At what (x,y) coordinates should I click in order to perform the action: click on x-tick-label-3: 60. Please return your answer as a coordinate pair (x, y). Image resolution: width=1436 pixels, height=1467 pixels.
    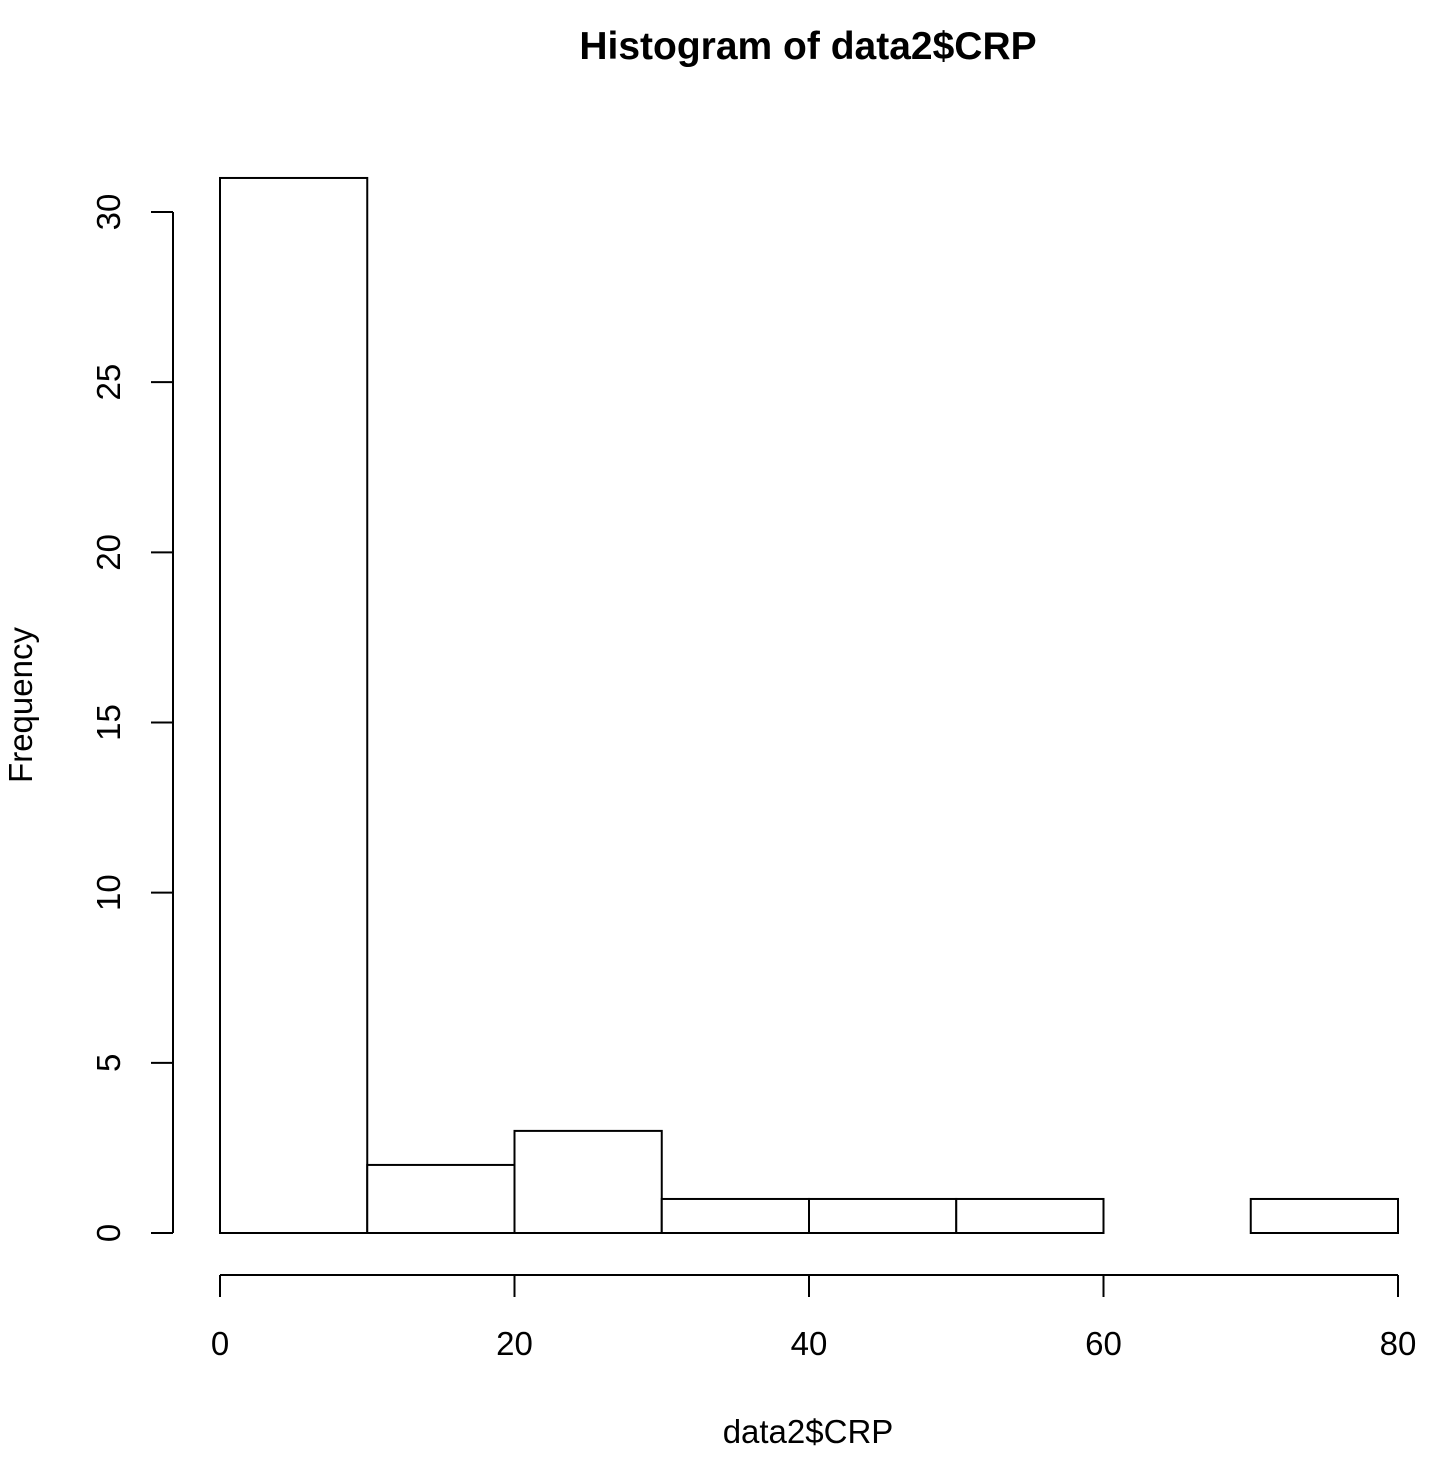
    Looking at the image, I should click on (1103, 1343).